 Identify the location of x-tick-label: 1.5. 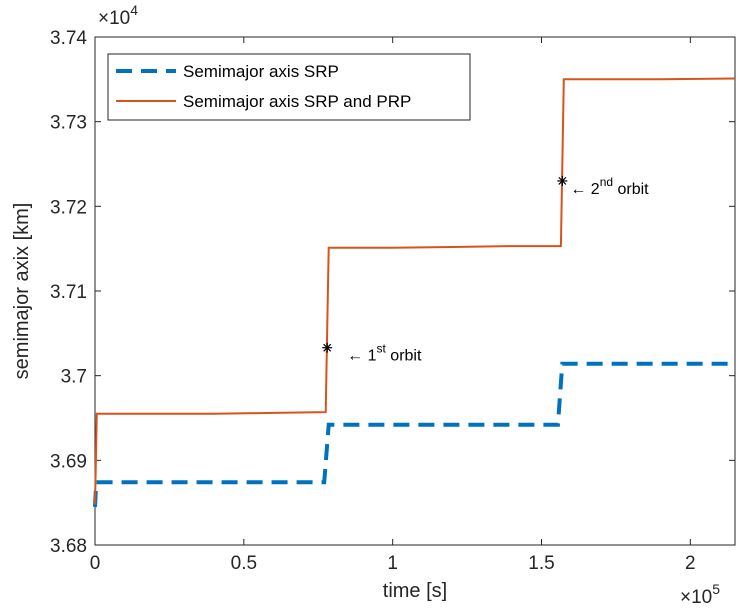
(541, 563).